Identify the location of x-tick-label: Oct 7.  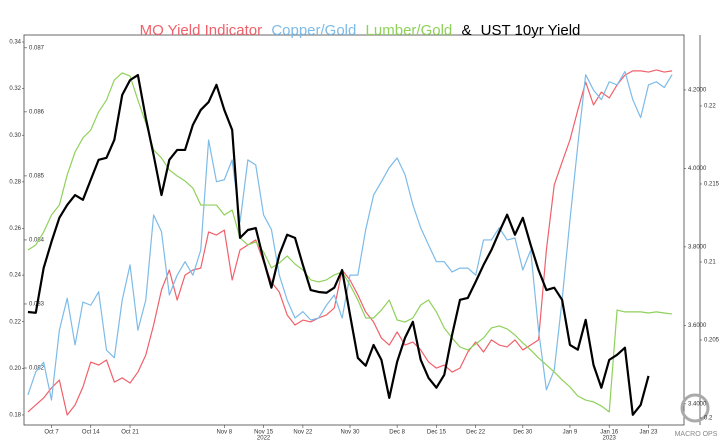
(51, 433).